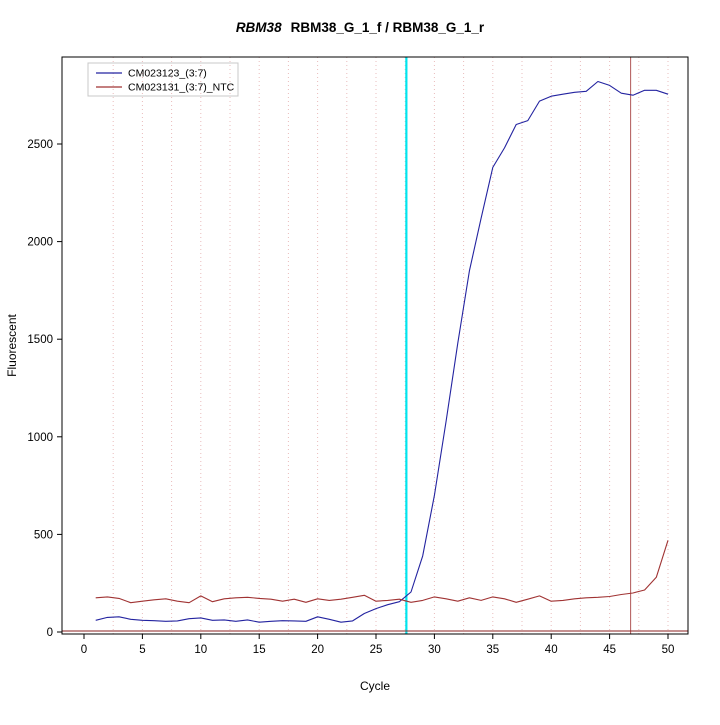 Image resolution: width=720 pixels, height=725 pixels. I want to click on x-tick-label: 20, so click(317, 650).